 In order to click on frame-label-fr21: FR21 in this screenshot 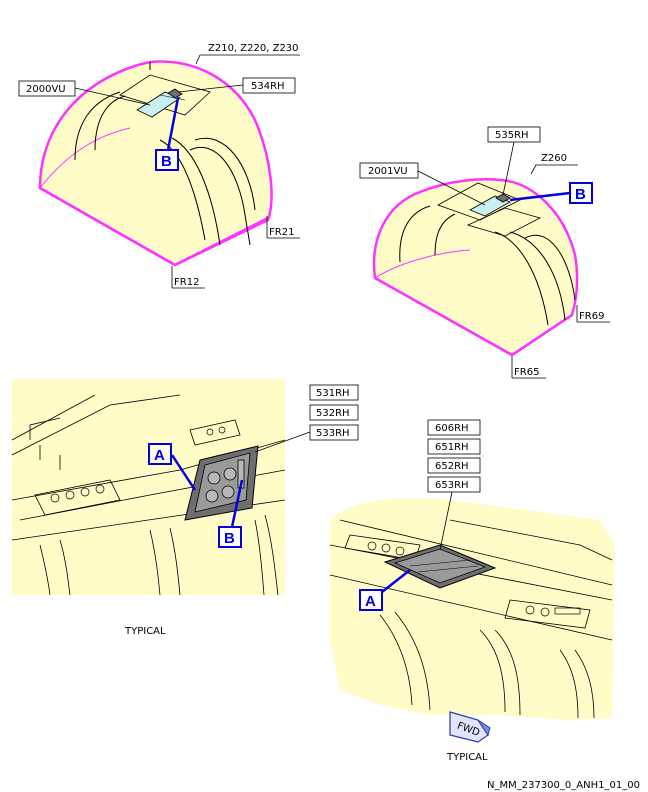, I will do `click(281, 232)`.